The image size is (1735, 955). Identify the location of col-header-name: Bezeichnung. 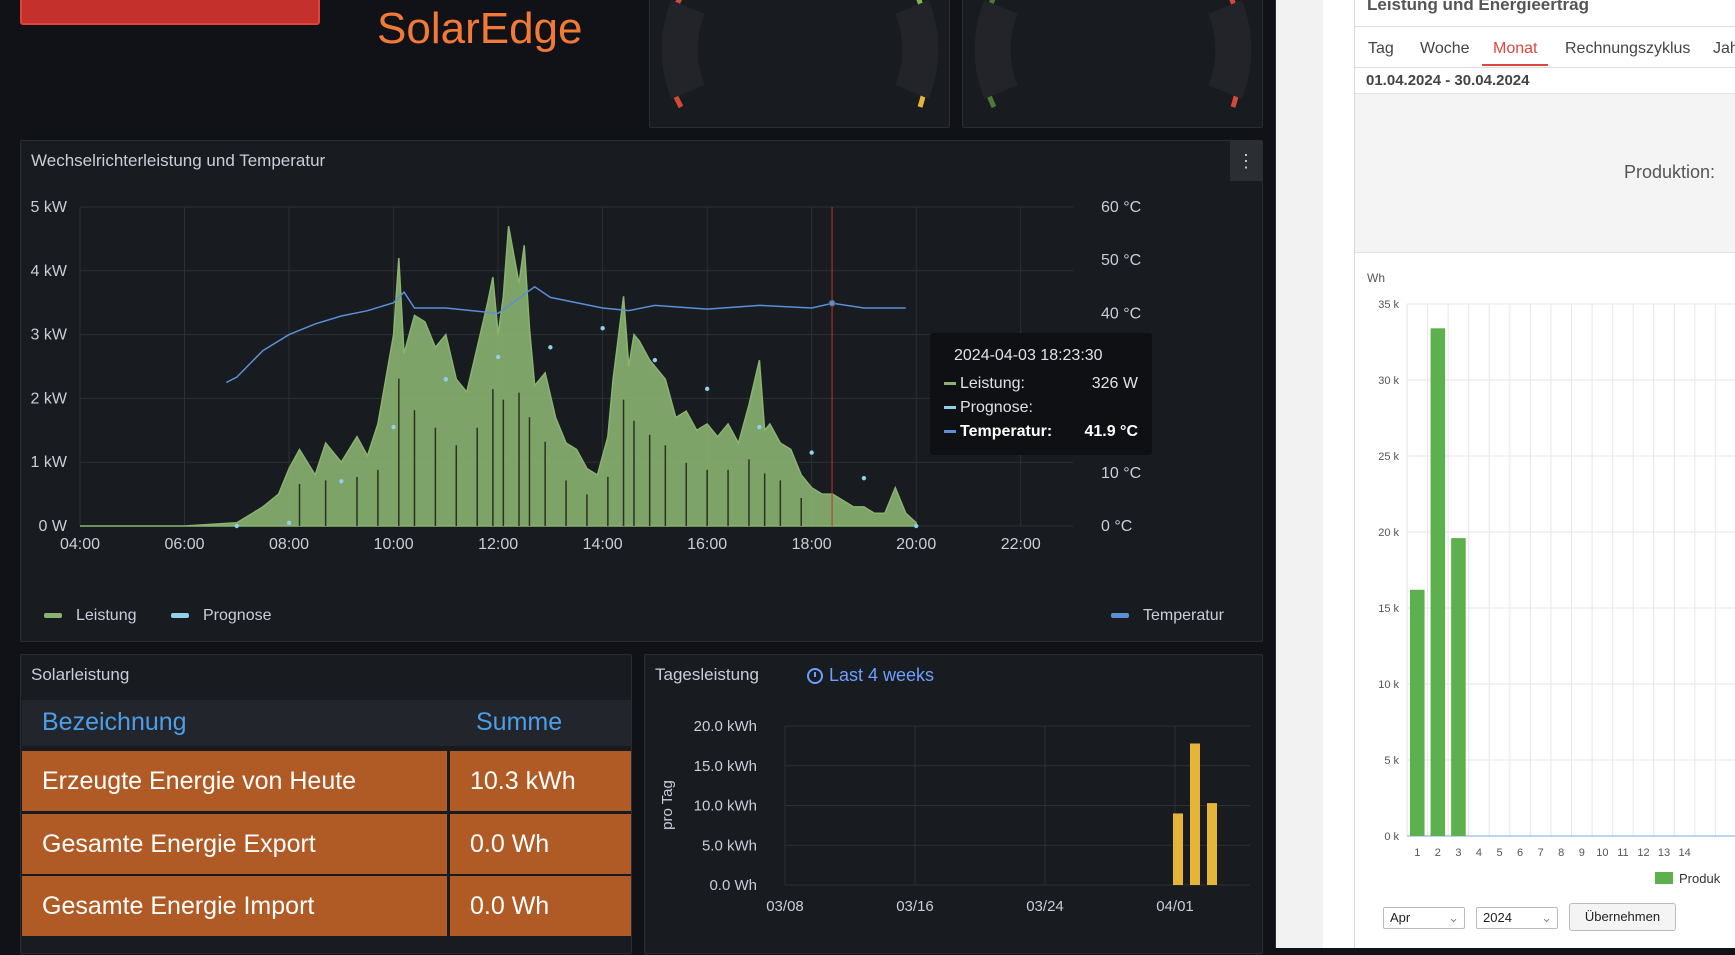
(114, 722).